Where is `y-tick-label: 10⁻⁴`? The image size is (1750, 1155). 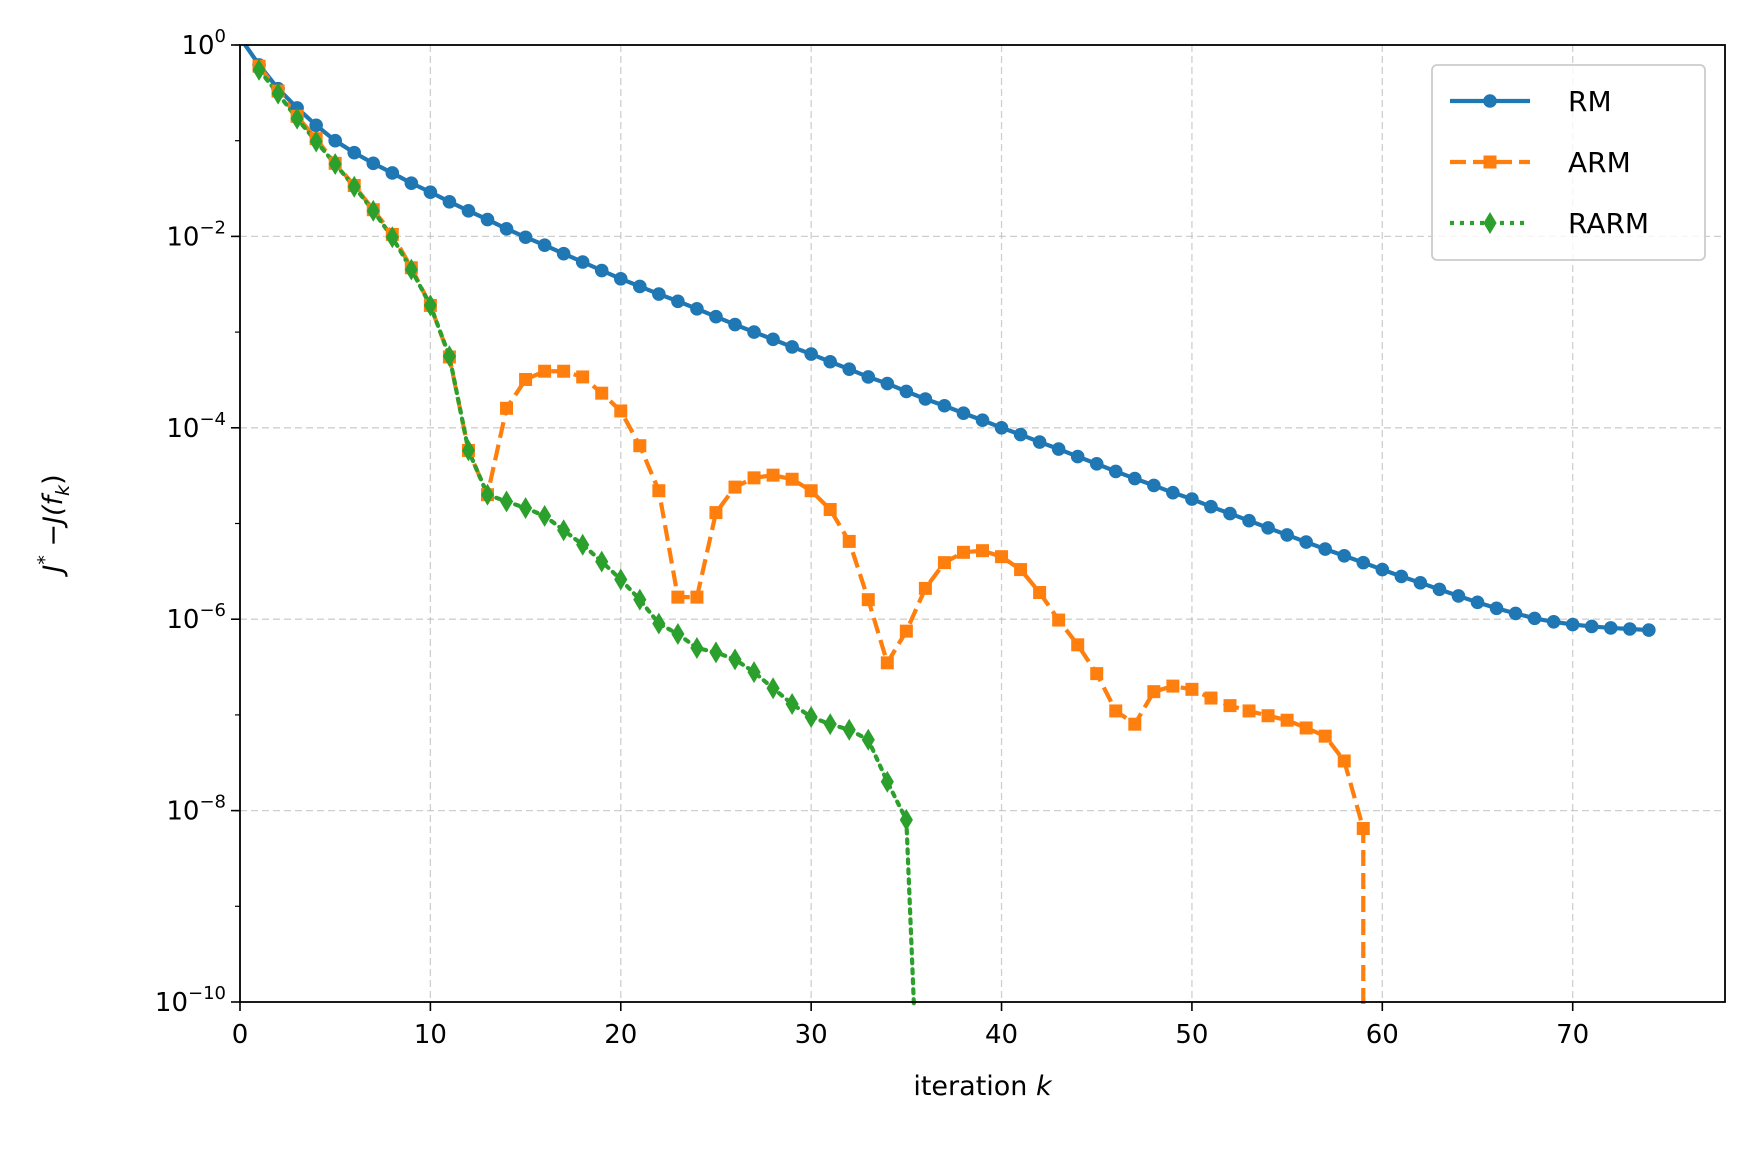 y-tick-label: 10⁻⁴ is located at coordinates (196, 426).